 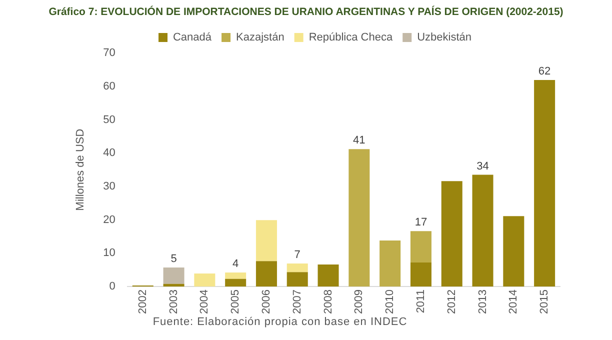 I want to click on x-tick-label: 2008, so click(x=328, y=302).